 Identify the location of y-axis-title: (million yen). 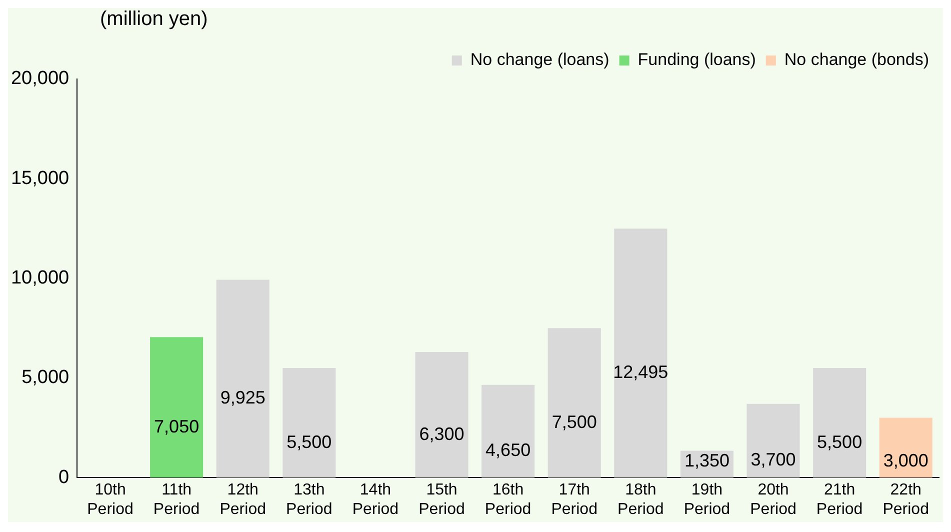
(154, 20).